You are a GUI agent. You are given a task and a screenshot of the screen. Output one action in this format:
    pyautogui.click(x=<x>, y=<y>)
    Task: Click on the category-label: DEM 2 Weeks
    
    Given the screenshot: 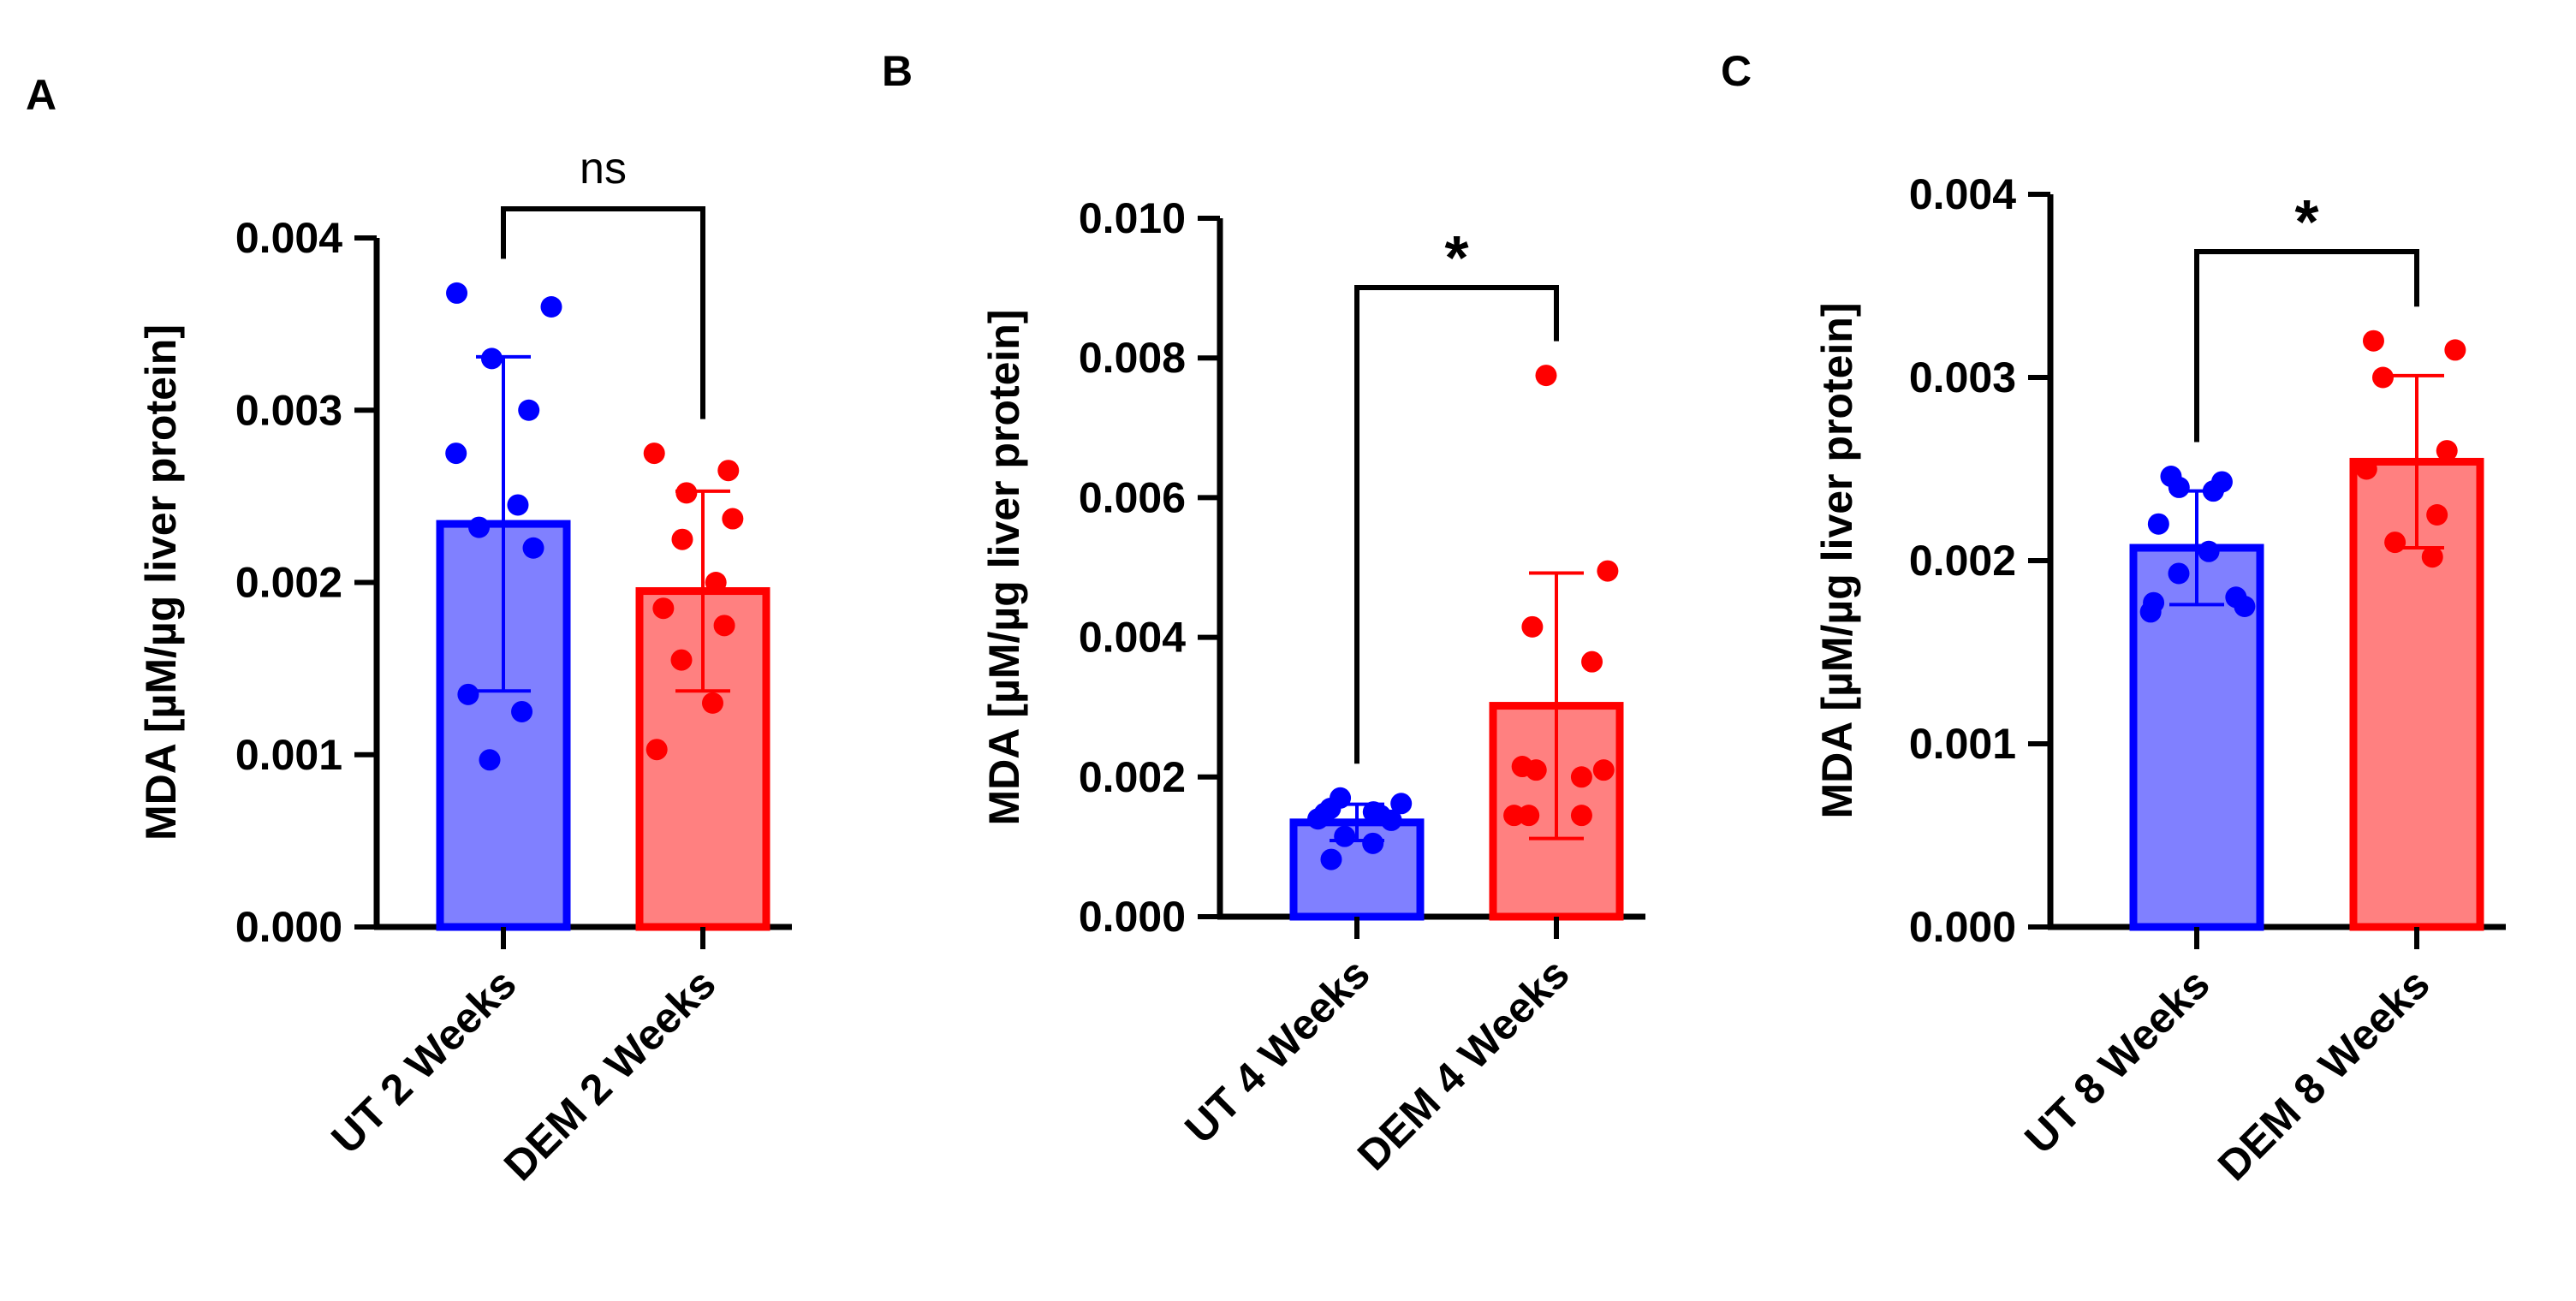 What is the action you would take?
    pyautogui.click(x=610, y=1074)
    